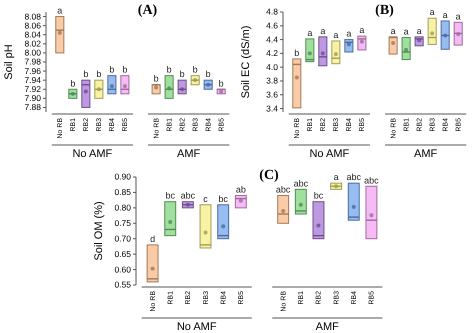 The height and width of the screenshot is (333, 474). Describe the element at coordinates (123, 238) in the screenshot. I see `y-tick-label: 0.70` at that location.